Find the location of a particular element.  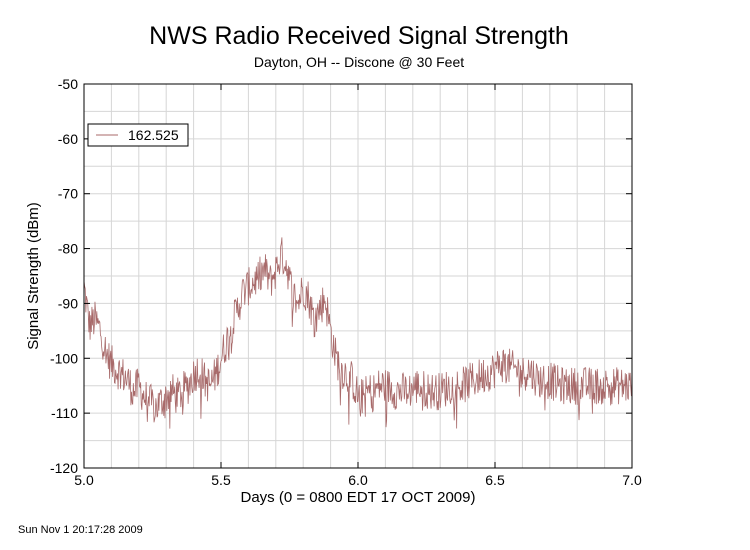

y-axis-label: Signal Strength (dBm) is located at coordinates (33, 276).